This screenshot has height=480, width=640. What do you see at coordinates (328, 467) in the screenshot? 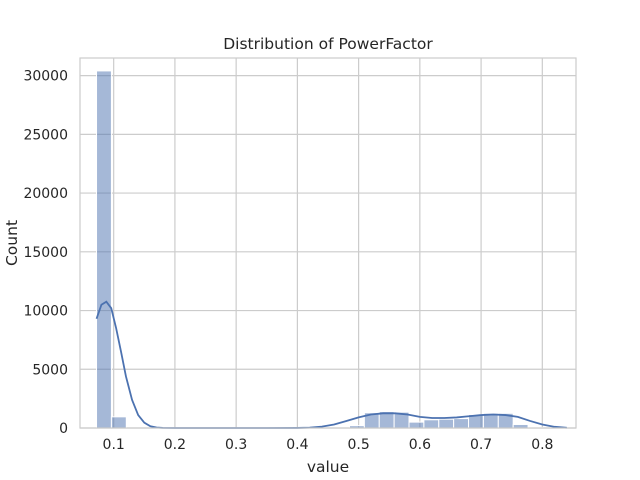
I see `x-axis-label: value` at bounding box center [328, 467].